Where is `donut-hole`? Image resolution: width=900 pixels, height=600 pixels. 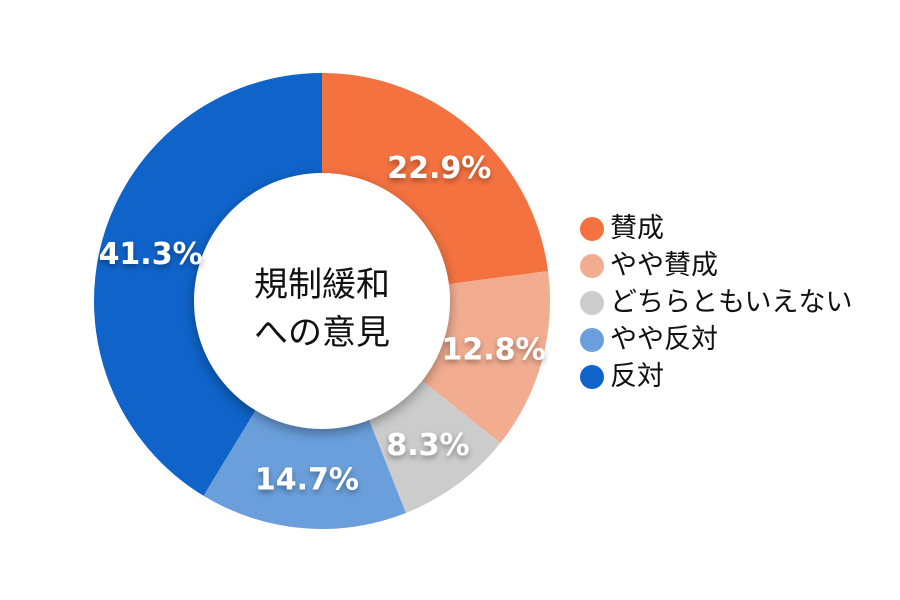
donut-hole is located at coordinates (322, 301).